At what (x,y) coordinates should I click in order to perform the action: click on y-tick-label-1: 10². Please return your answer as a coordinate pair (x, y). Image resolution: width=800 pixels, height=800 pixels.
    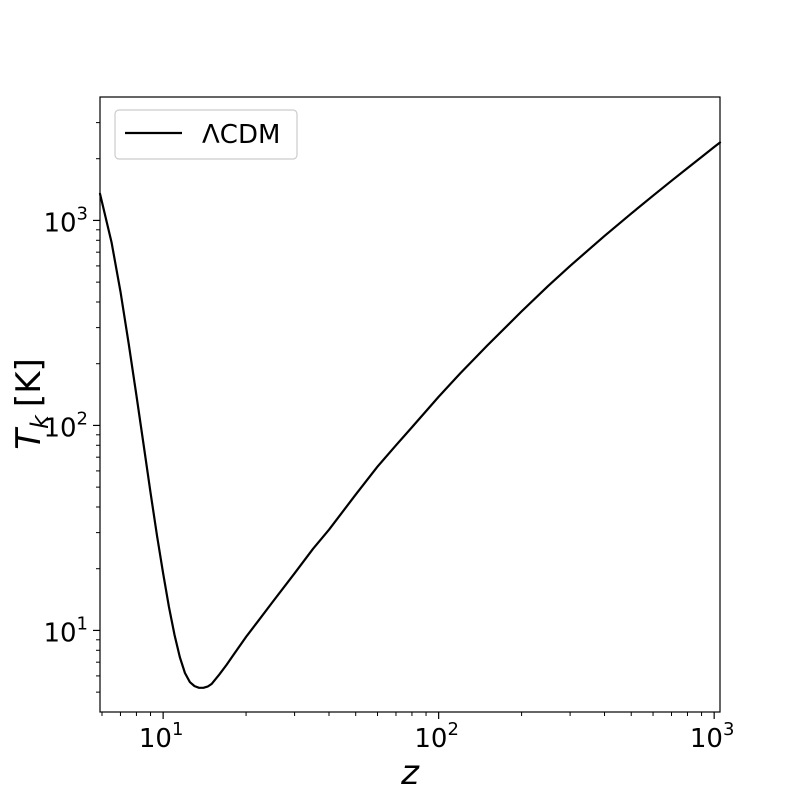
    Looking at the image, I should click on (65, 425).